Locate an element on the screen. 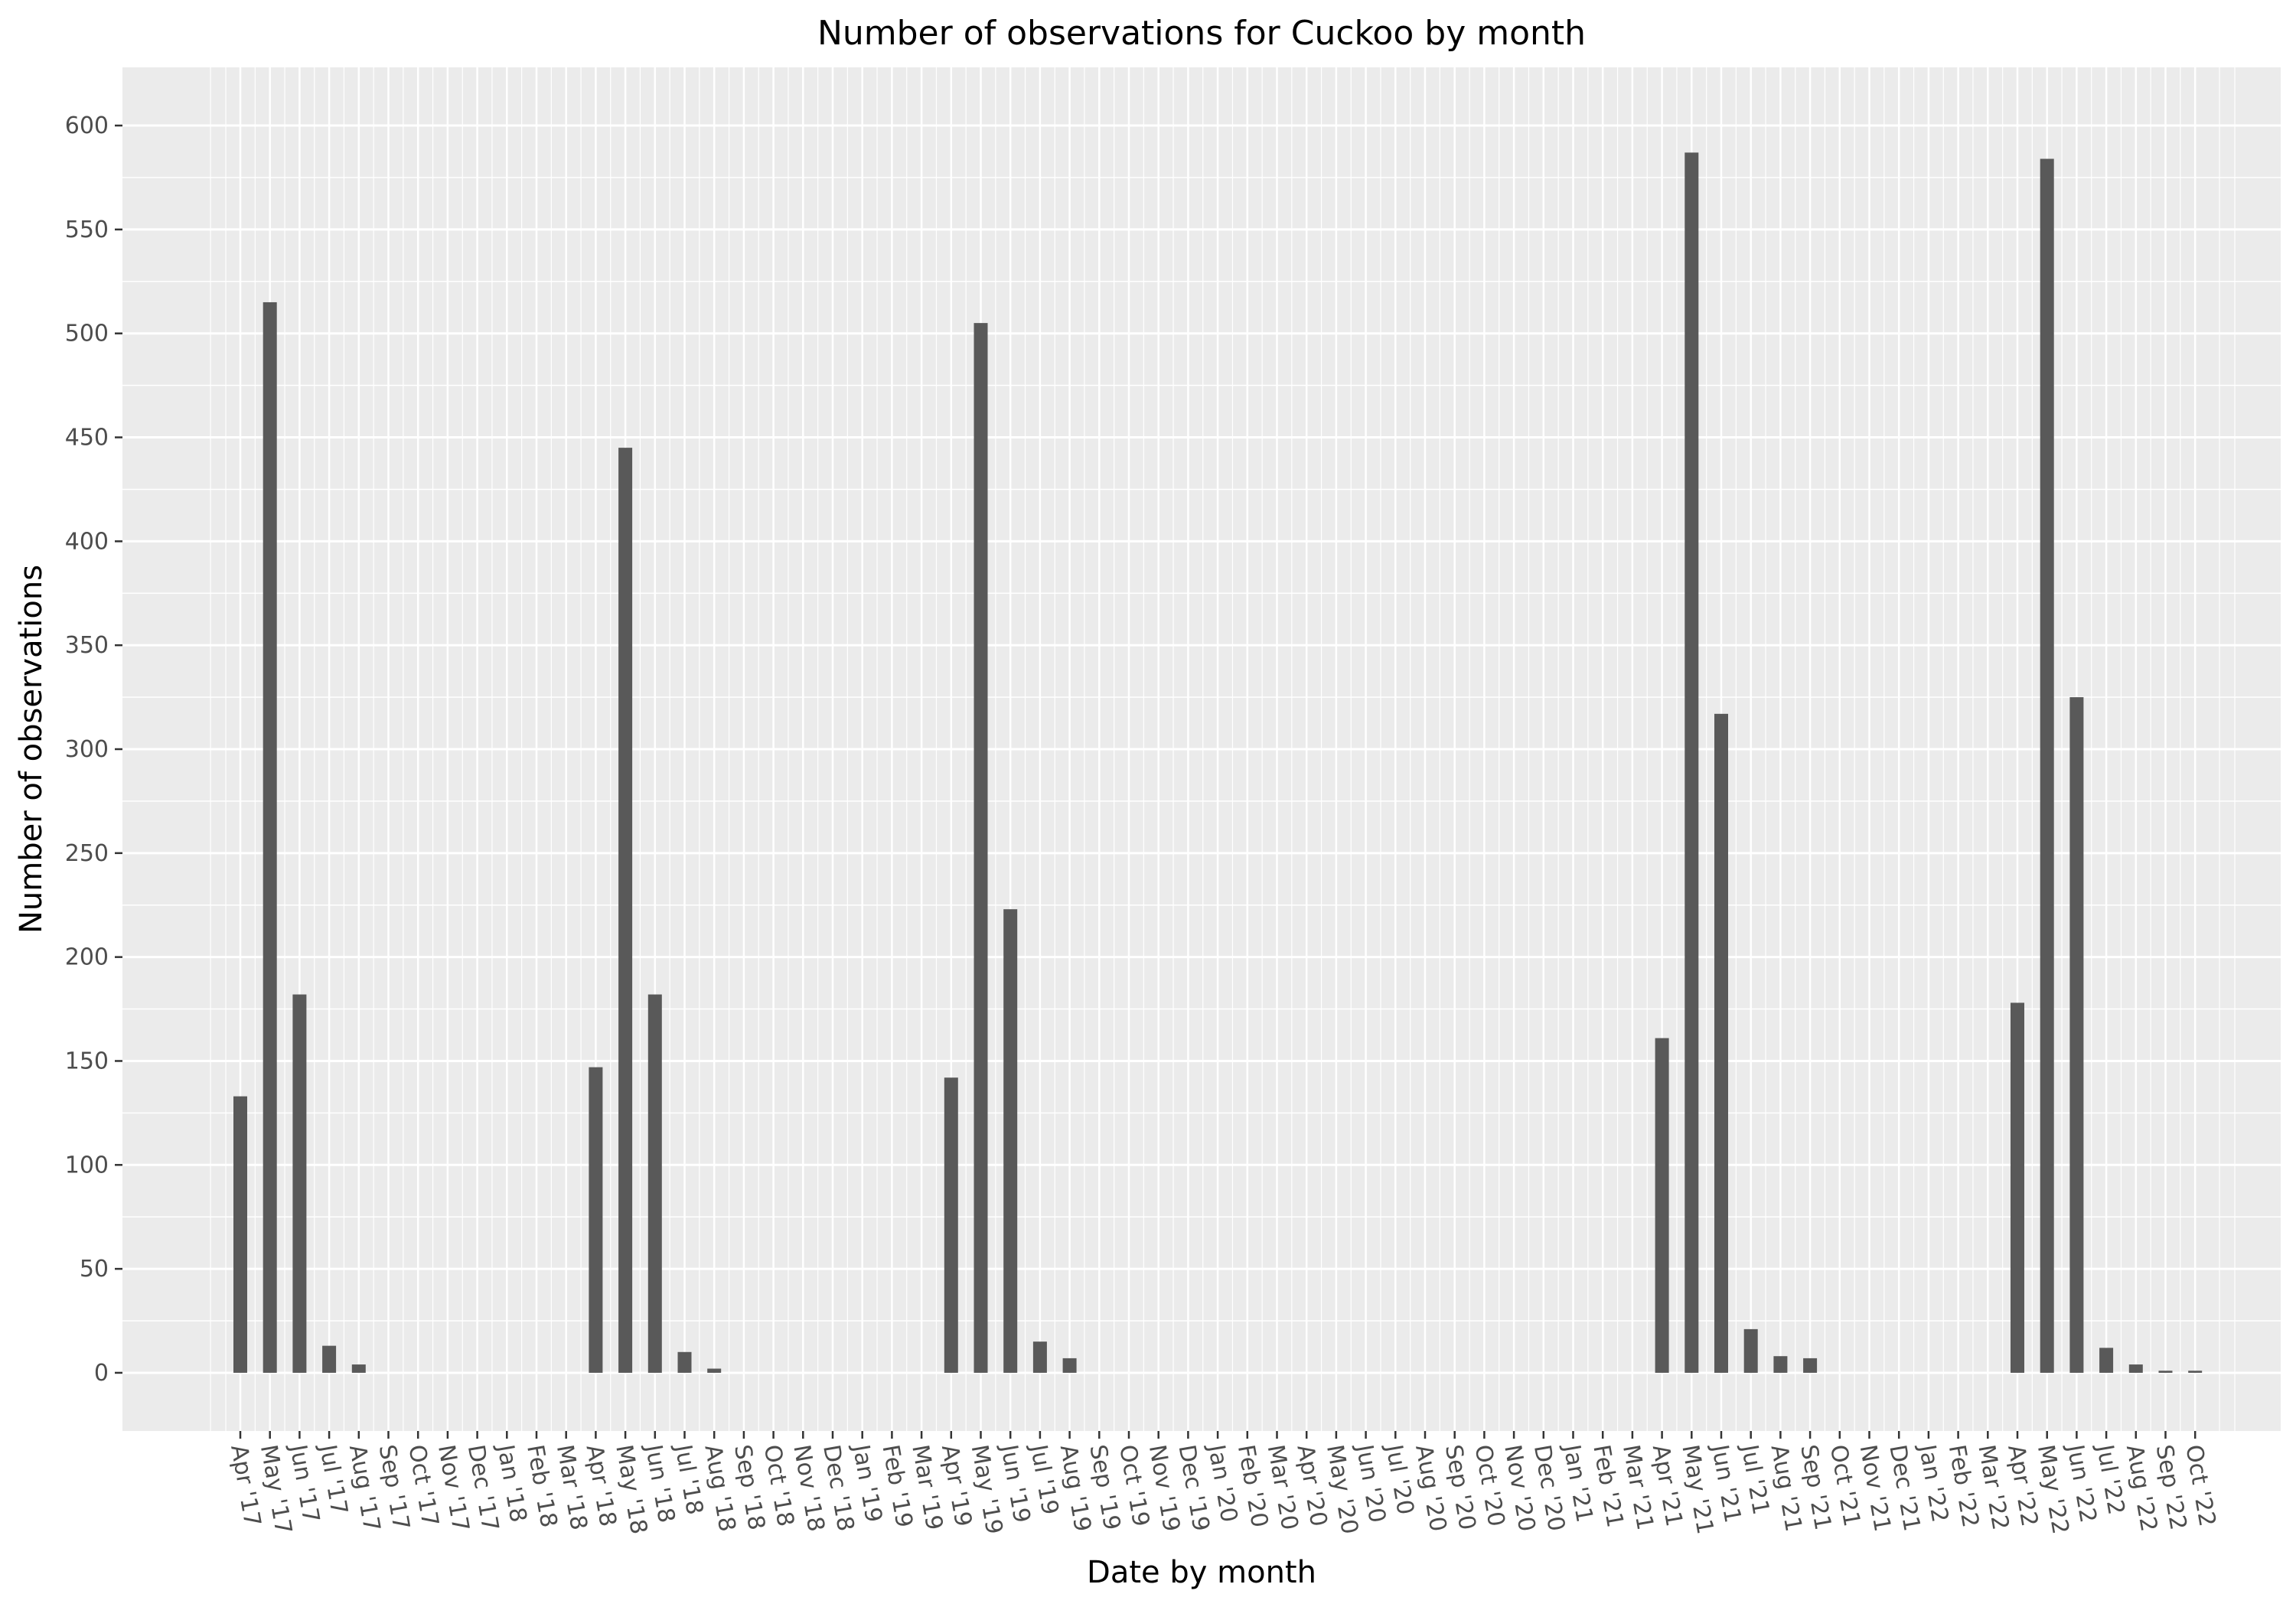 Image resolution: width=2296 pixels, height=1607 pixels. y-tick-label: 350 is located at coordinates (87, 645).